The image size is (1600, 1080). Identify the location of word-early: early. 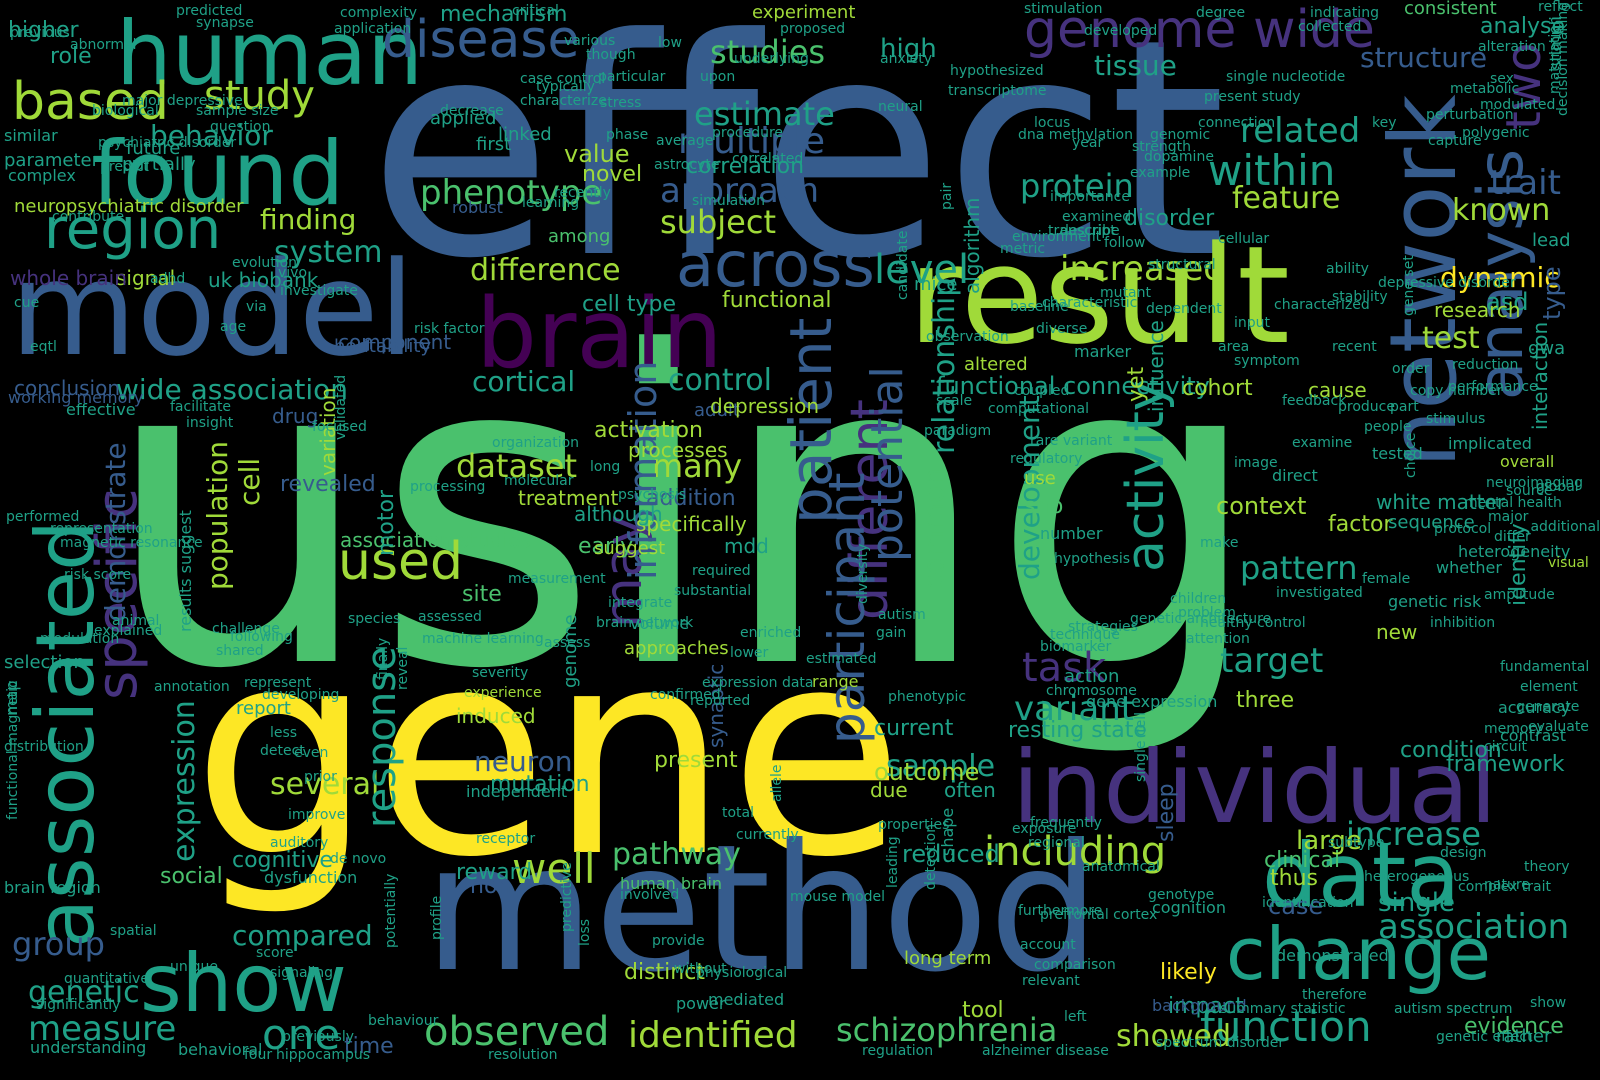
(606, 546).